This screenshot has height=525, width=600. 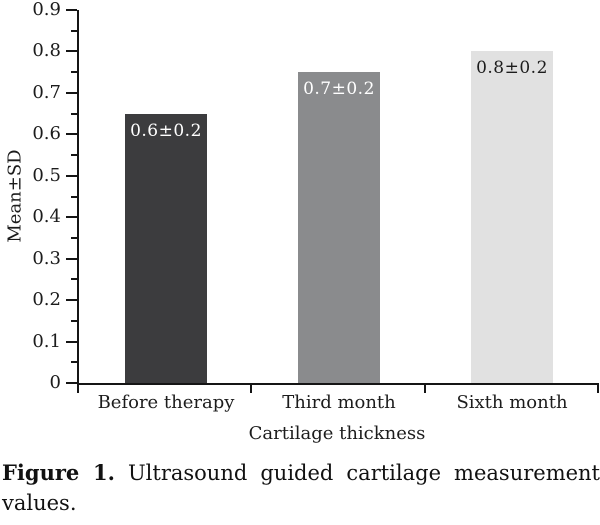 I want to click on y-axis-tick-label: 0.4, so click(x=46, y=217).